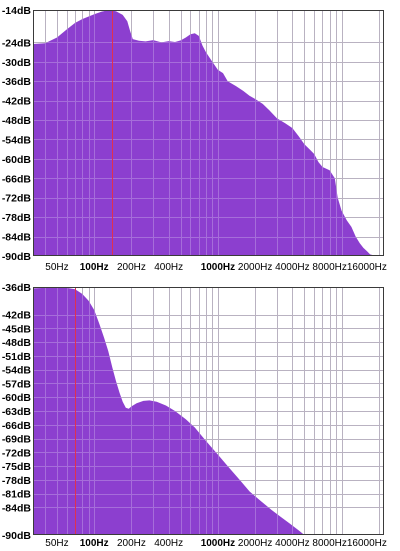  What do you see at coordinates (17, 412) in the screenshot?
I see `y-tick-label: -63dB` at bounding box center [17, 412].